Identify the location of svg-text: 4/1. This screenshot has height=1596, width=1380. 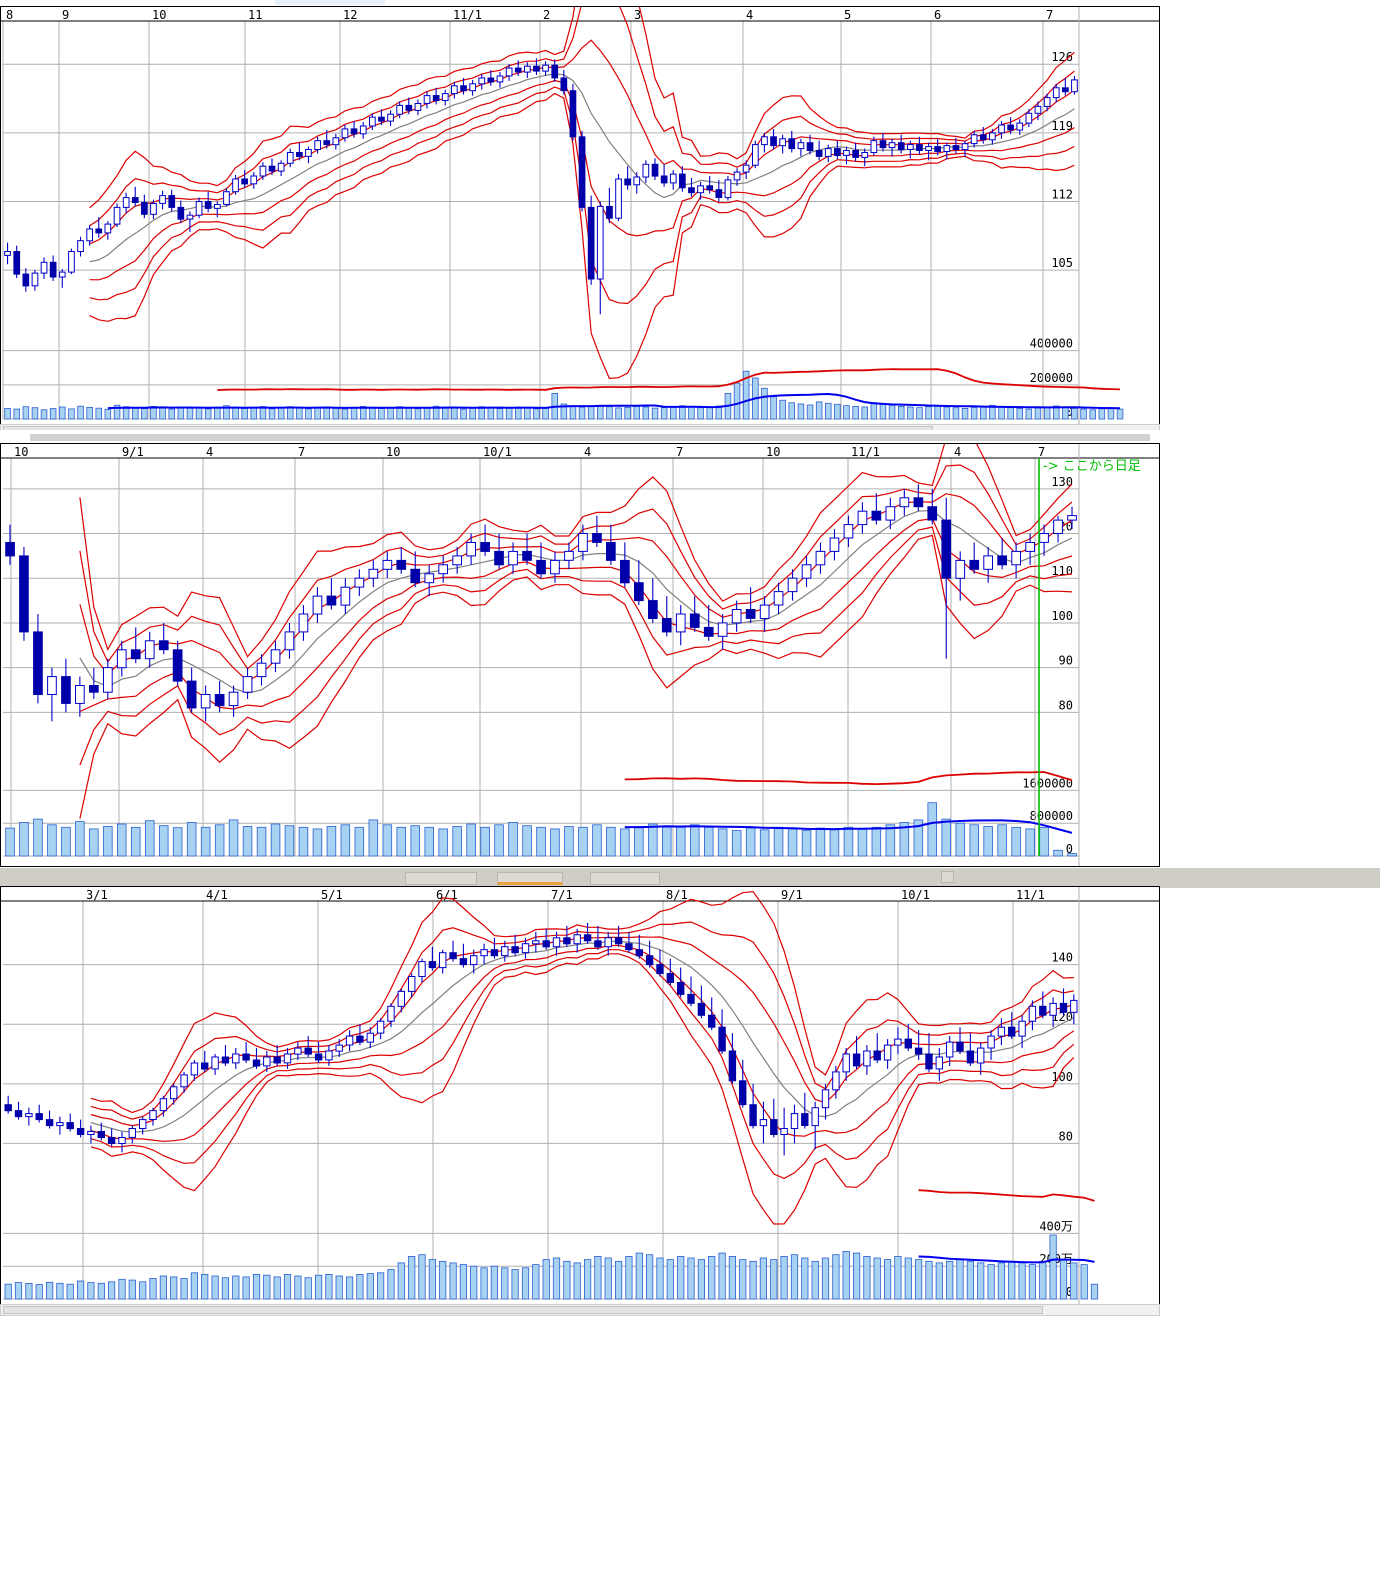
(217, 895).